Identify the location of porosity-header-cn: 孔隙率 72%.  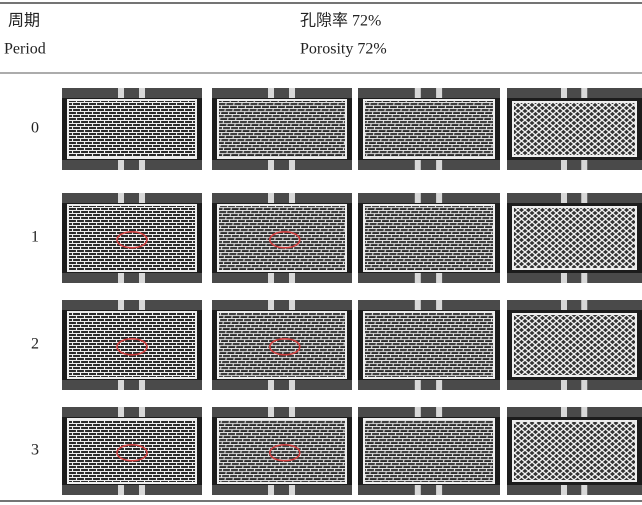
(340, 21).